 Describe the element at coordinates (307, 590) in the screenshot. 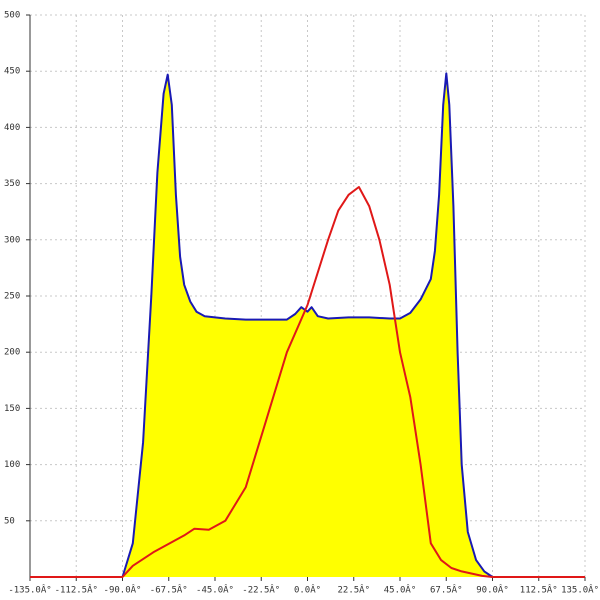

I see `x-tick-label: 0.0Â°` at that location.